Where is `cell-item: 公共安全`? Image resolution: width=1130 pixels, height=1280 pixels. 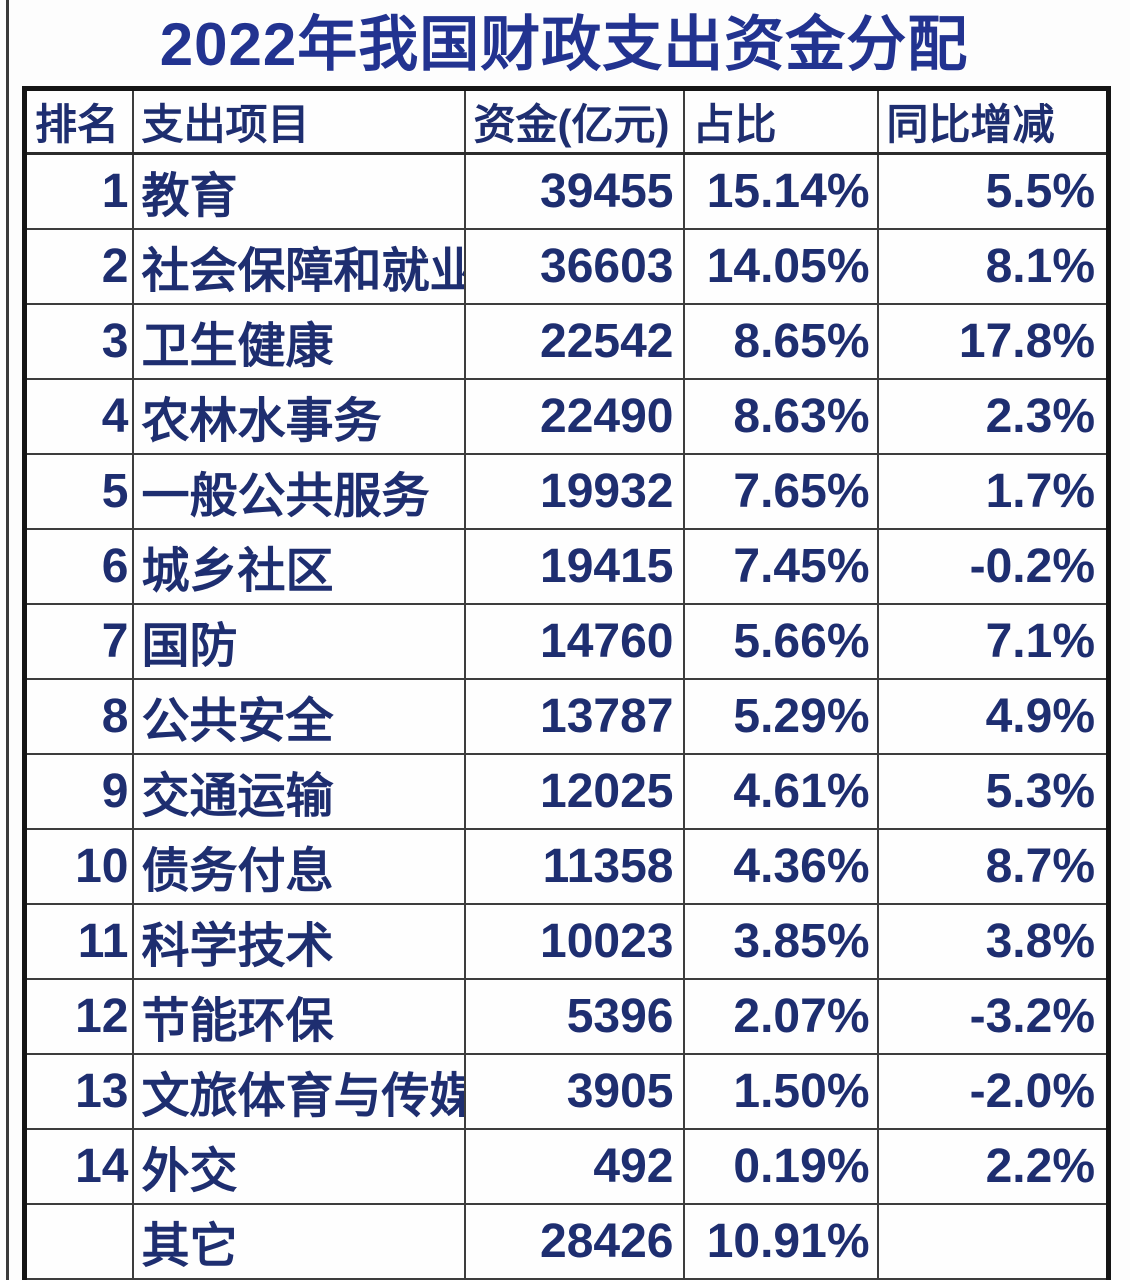
cell-item: 公共安全 is located at coordinates (298, 716).